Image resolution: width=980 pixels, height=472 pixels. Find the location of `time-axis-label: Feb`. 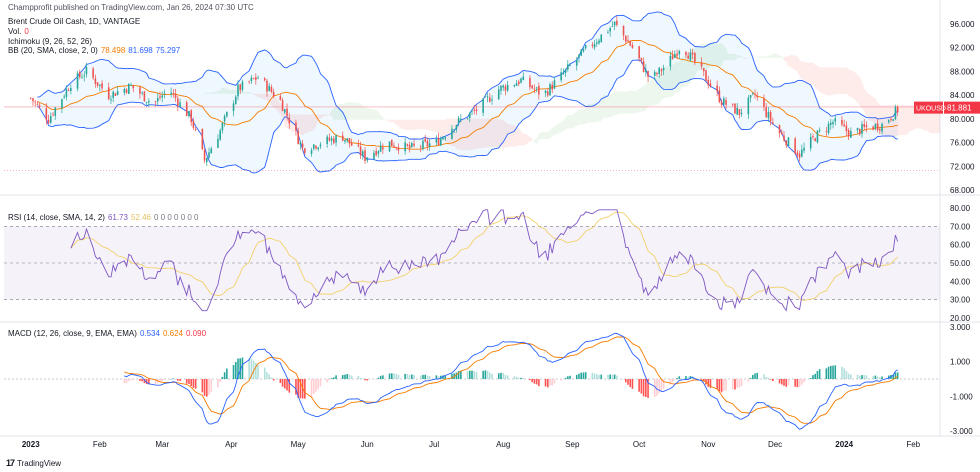

time-axis-label: Feb is located at coordinates (100, 444).